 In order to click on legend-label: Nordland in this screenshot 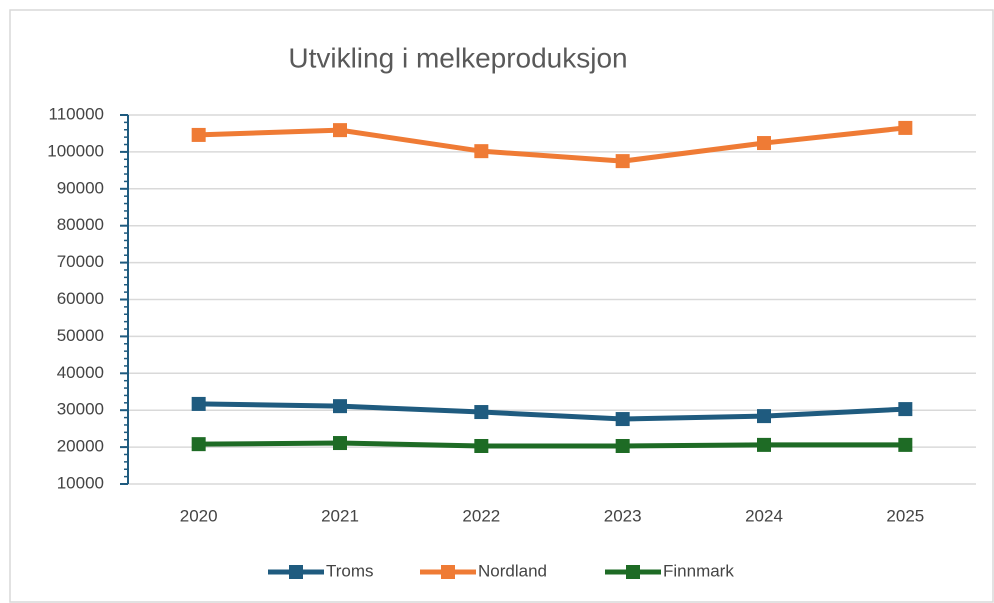, I will do `click(512, 570)`.